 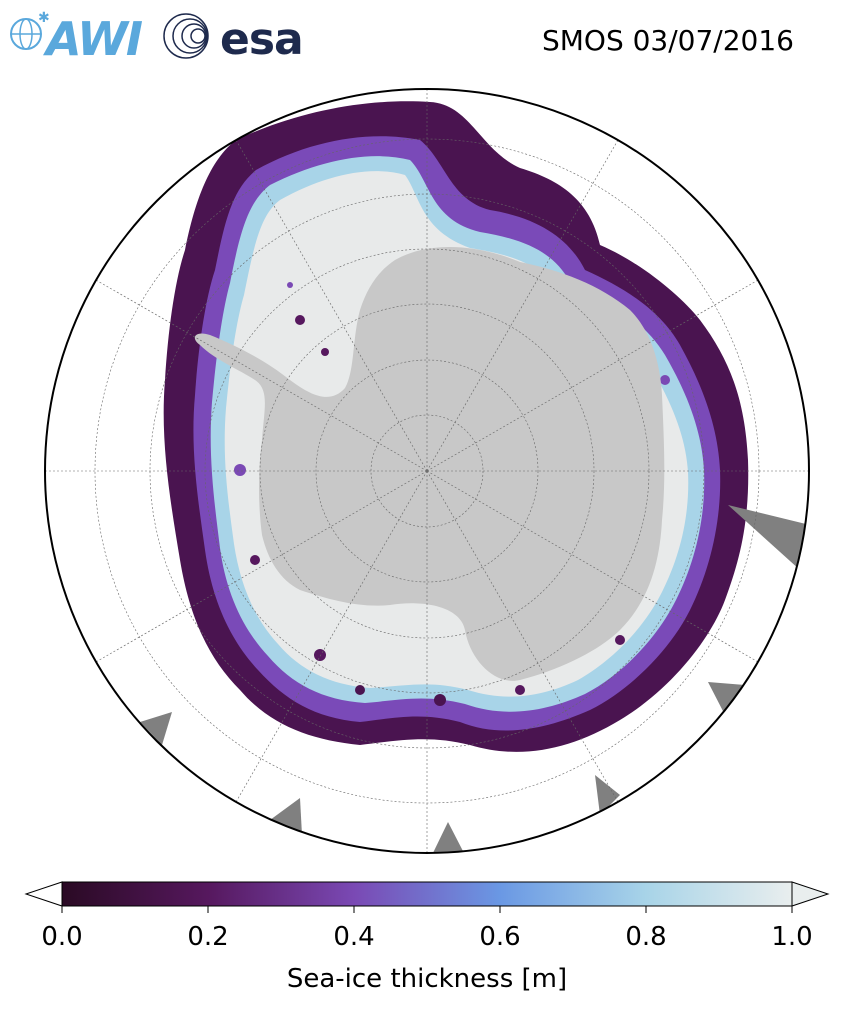 What do you see at coordinates (186, 36) in the screenshot?
I see `esa-rings-logo` at bounding box center [186, 36].